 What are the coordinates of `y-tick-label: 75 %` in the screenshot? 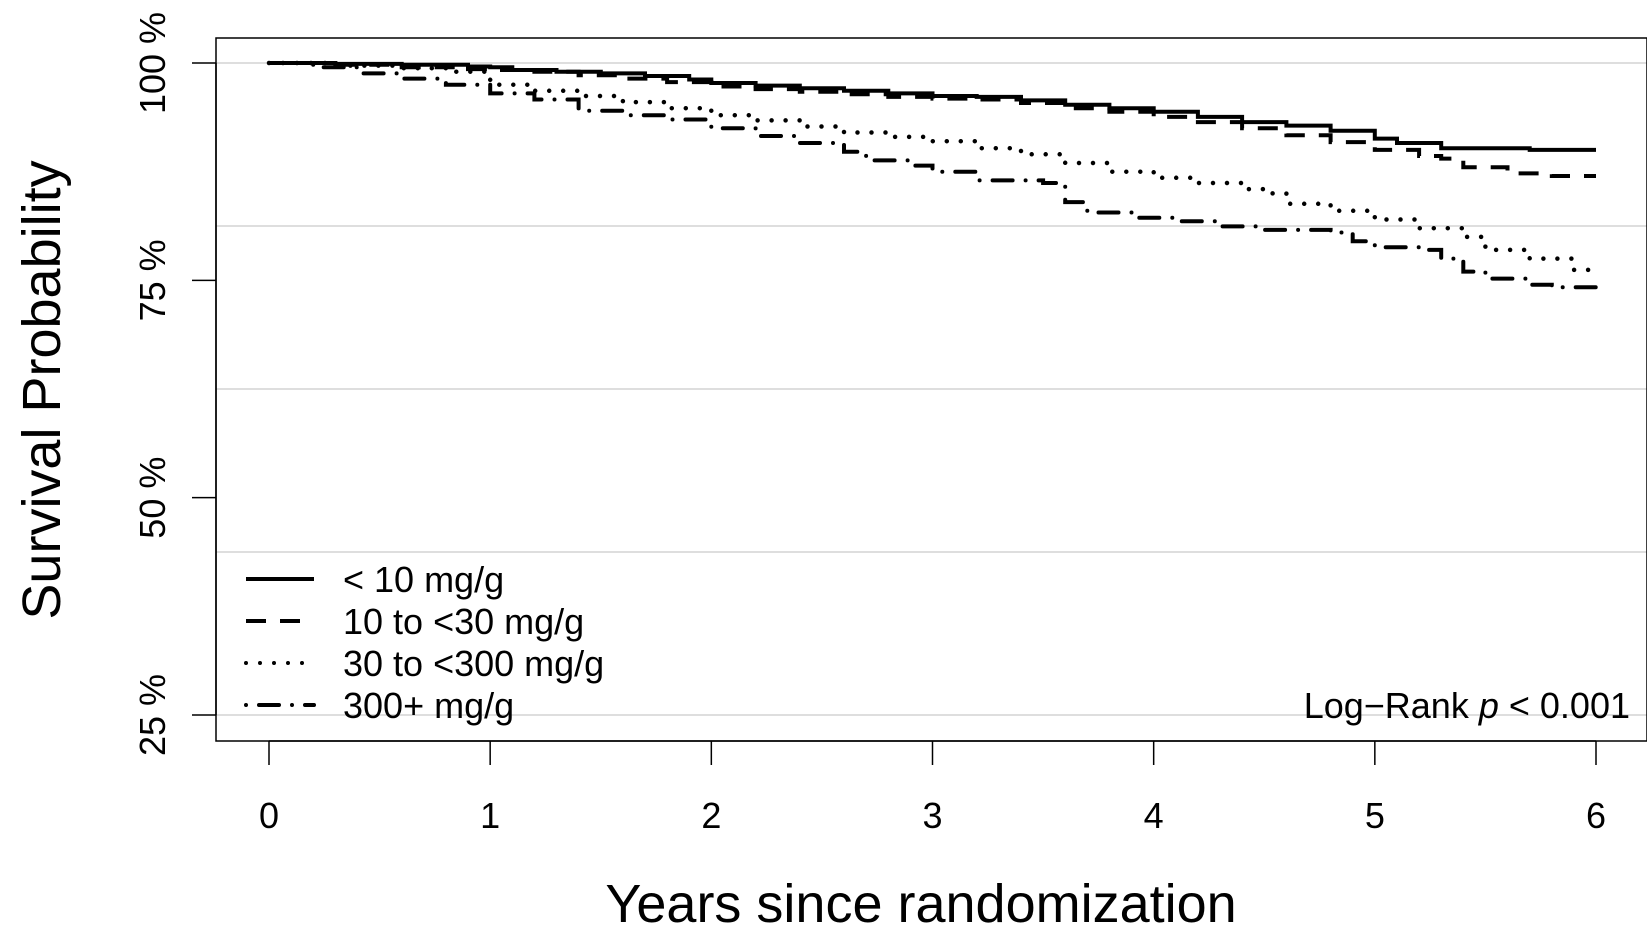 It's located at (152, 280).